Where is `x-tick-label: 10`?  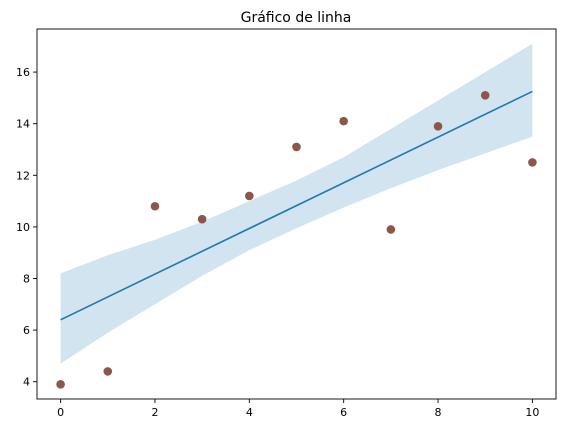 x-tick-label: 10 is located at coordinates (532, 412).